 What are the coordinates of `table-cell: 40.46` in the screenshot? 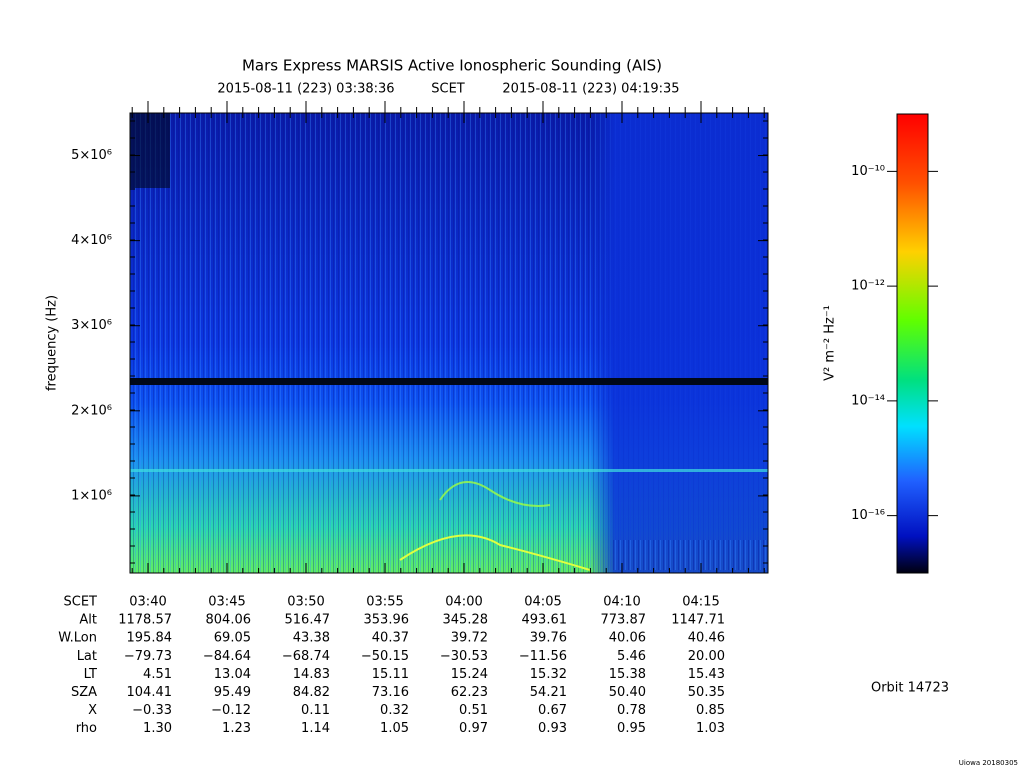 It's located at (706, 638).